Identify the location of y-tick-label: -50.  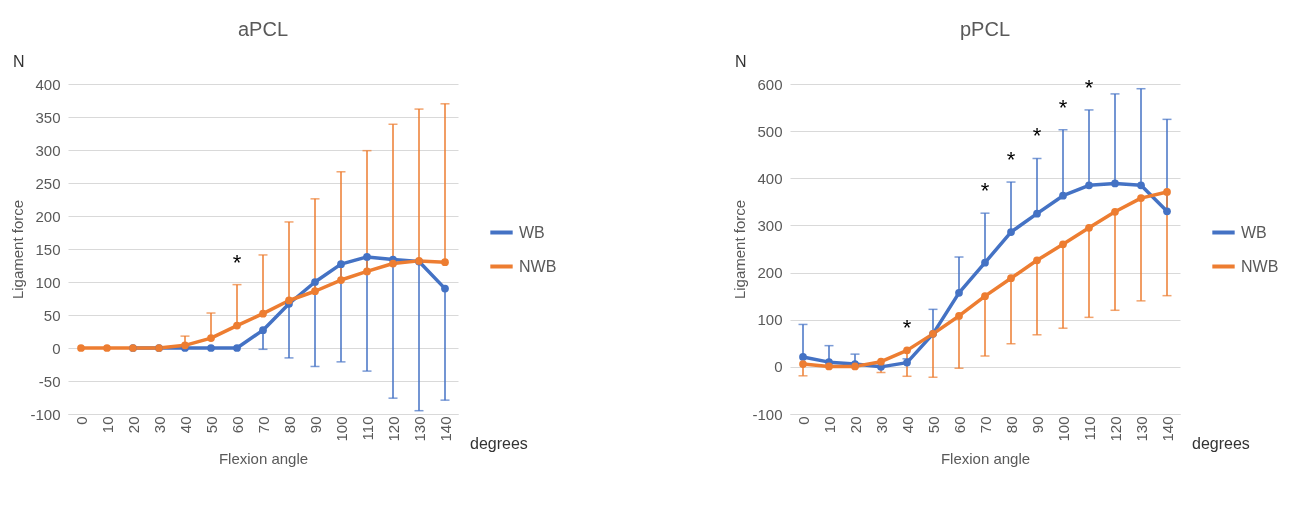
(49, 381).